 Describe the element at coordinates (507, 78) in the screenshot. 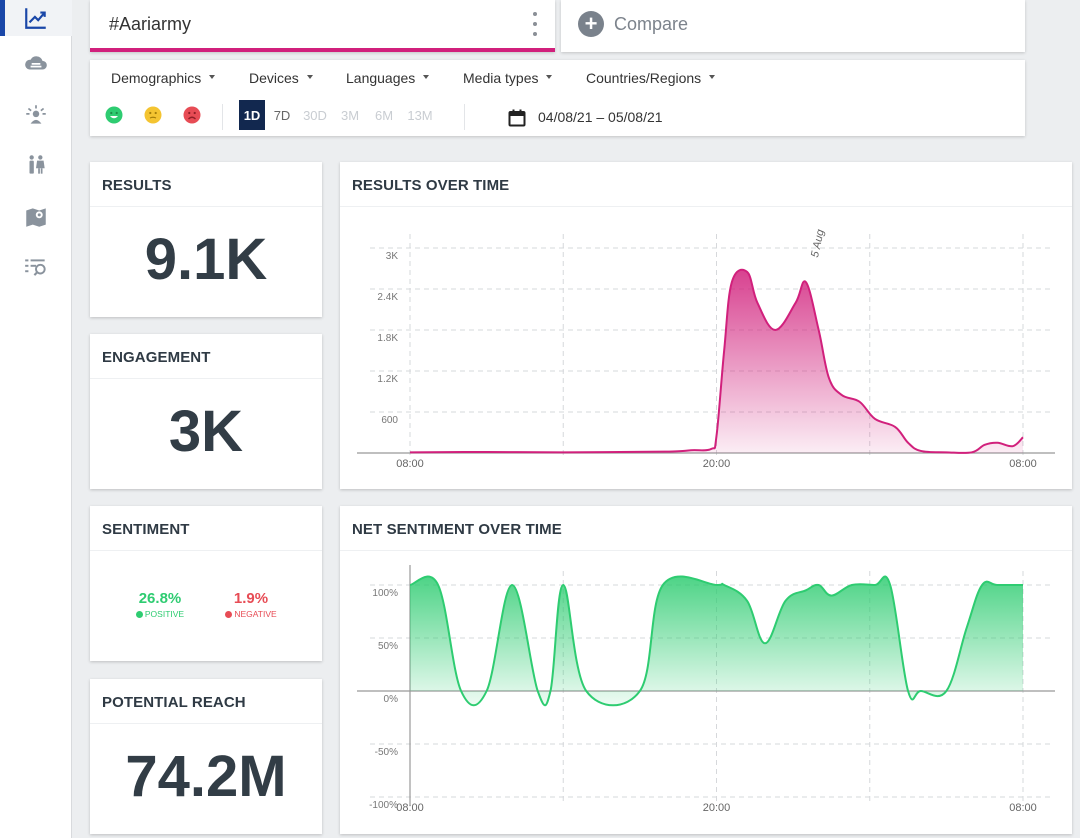

I see `media-types-dropdown: Media types` at that location.